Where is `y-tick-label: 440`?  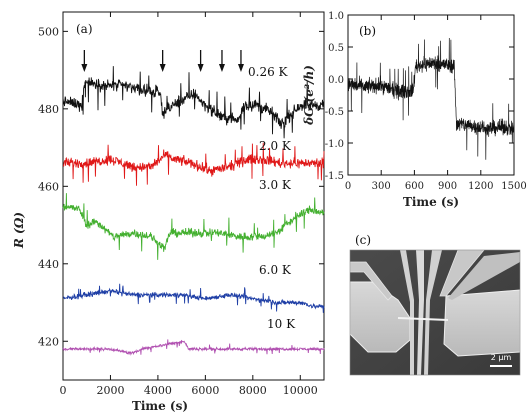 y-tick-label: 440 is located at coordinates (48, 264).